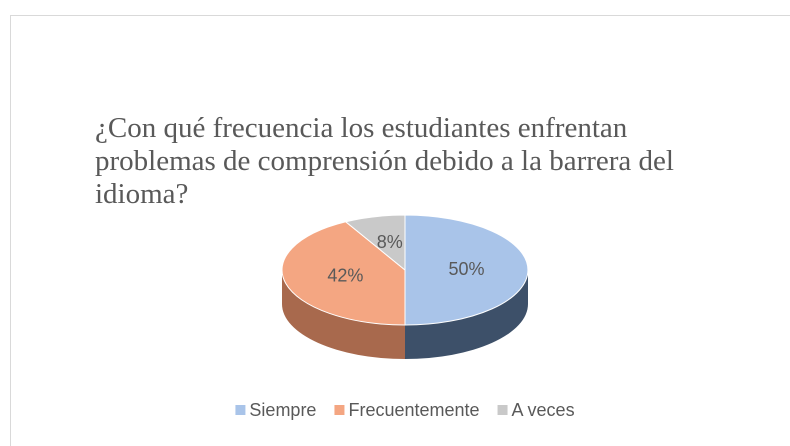 This screenshot has width=790, height=446. Describe the element at coordinates (413, 410) in the screenshot. I see `legend-label: Frecuentemente` at that location.